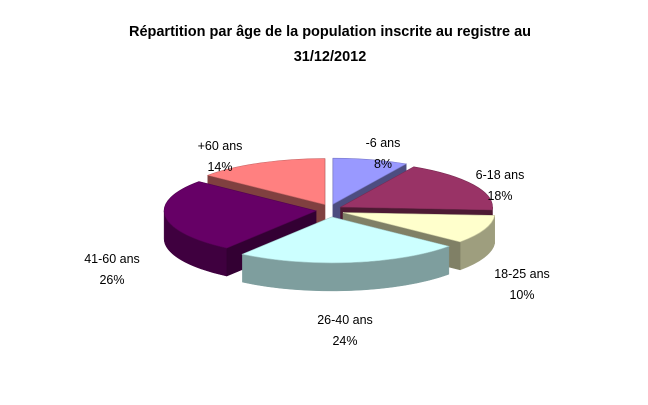 This screenshot has height=405, width=648. I want to click on slice-label-6-18-ans: 6-18 ans, so click(500, 175).